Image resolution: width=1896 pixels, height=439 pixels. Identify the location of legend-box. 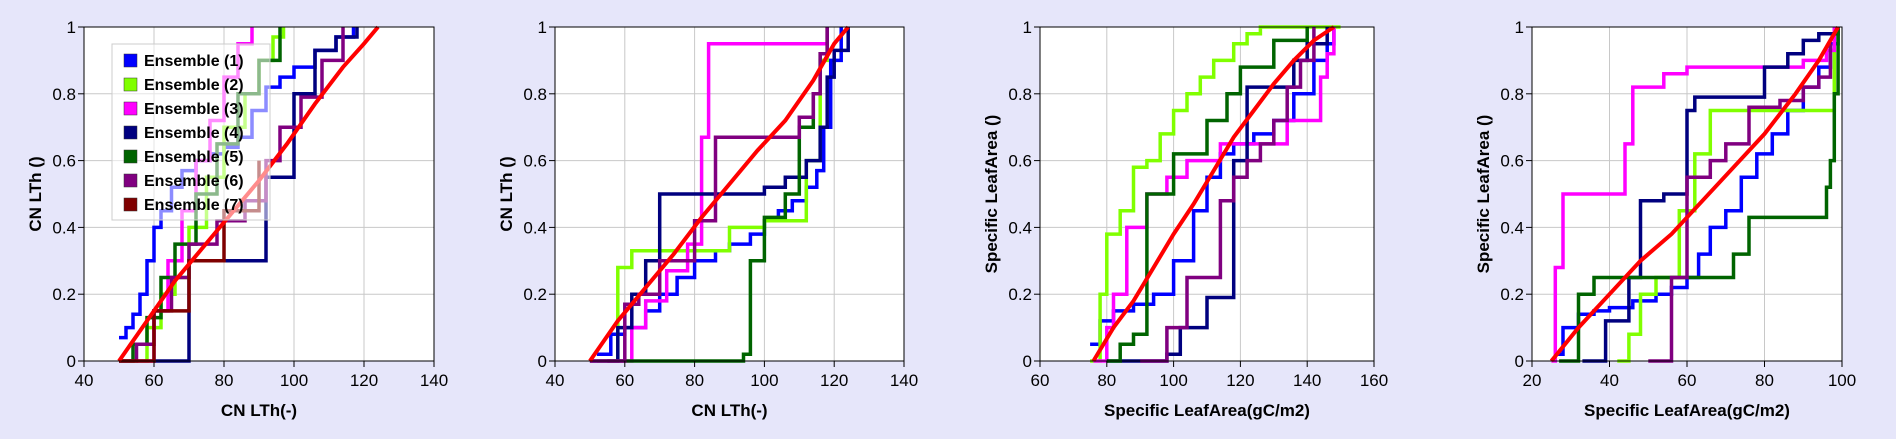
(191, 132).